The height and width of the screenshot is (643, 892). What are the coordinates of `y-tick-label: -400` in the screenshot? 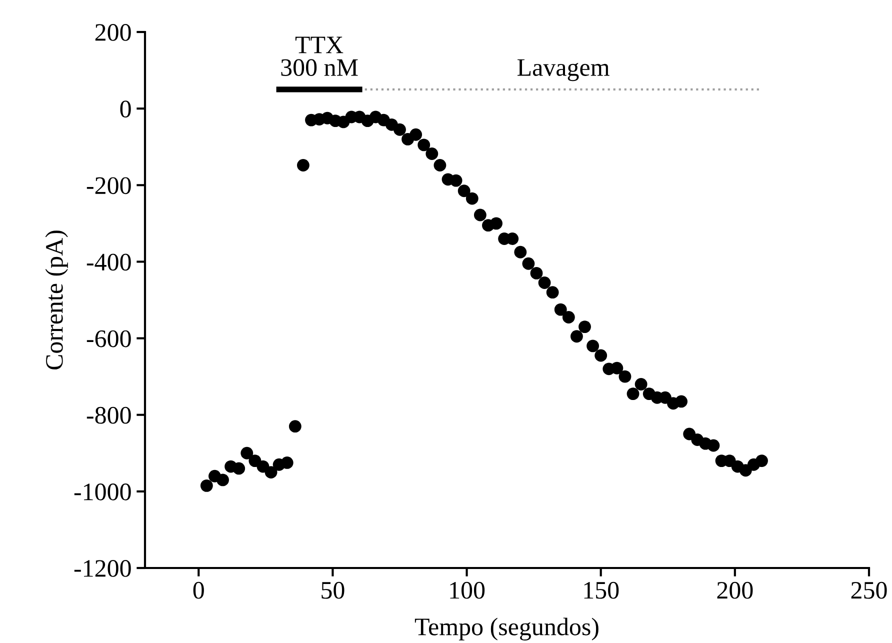 It's located at (108, 262).